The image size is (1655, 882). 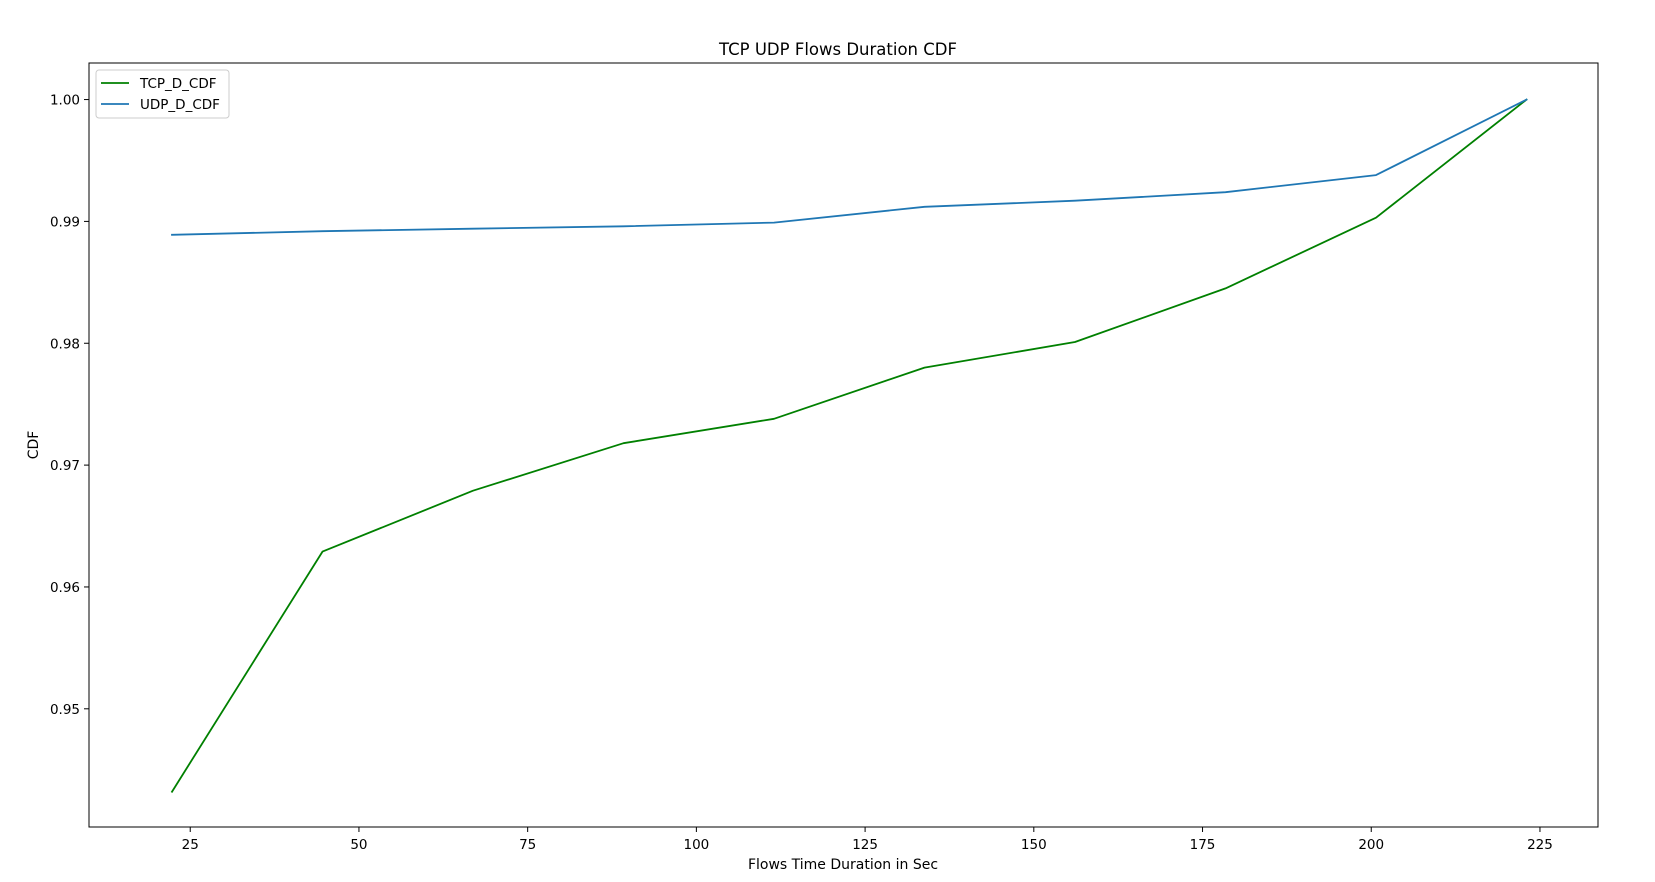 I want to click on legend-label: TCP_D_CDF, so click(x=178, y=84).